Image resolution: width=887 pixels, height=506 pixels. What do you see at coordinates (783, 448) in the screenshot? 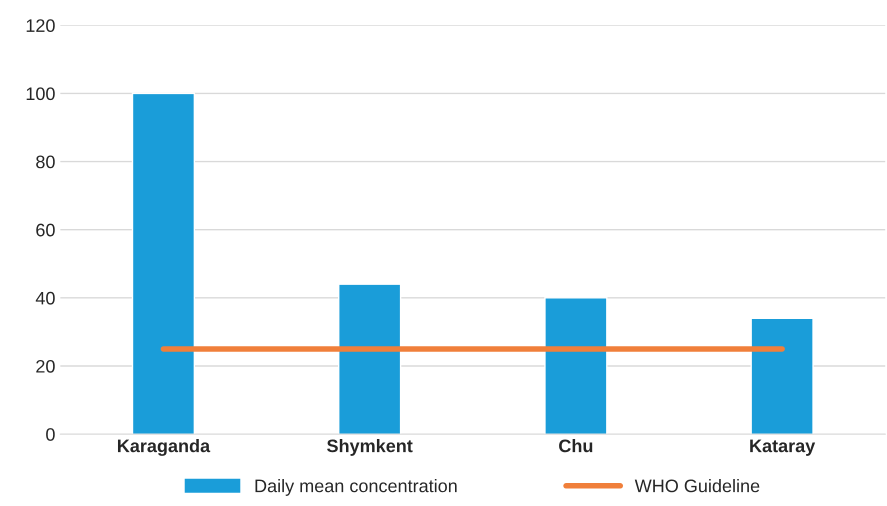
I see `x-tick-label: Kataray` at bounding box center [783, 448].